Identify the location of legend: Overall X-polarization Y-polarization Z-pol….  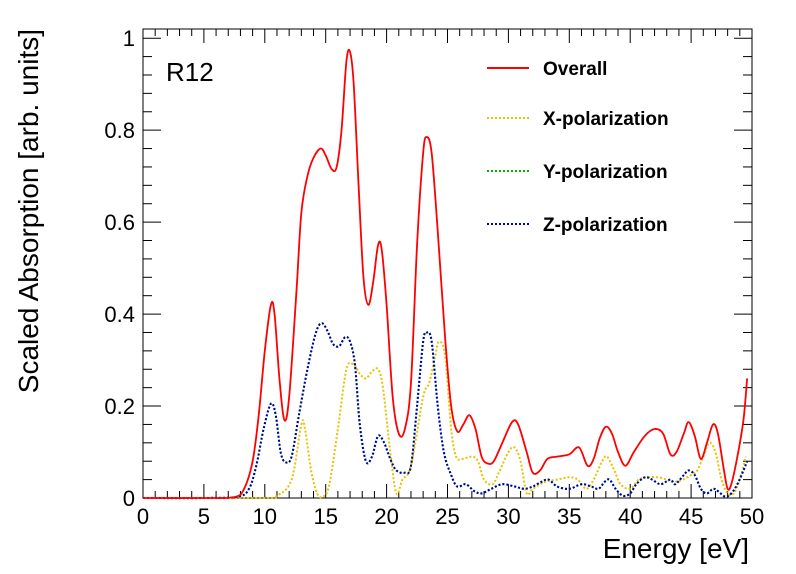
(578, 147).